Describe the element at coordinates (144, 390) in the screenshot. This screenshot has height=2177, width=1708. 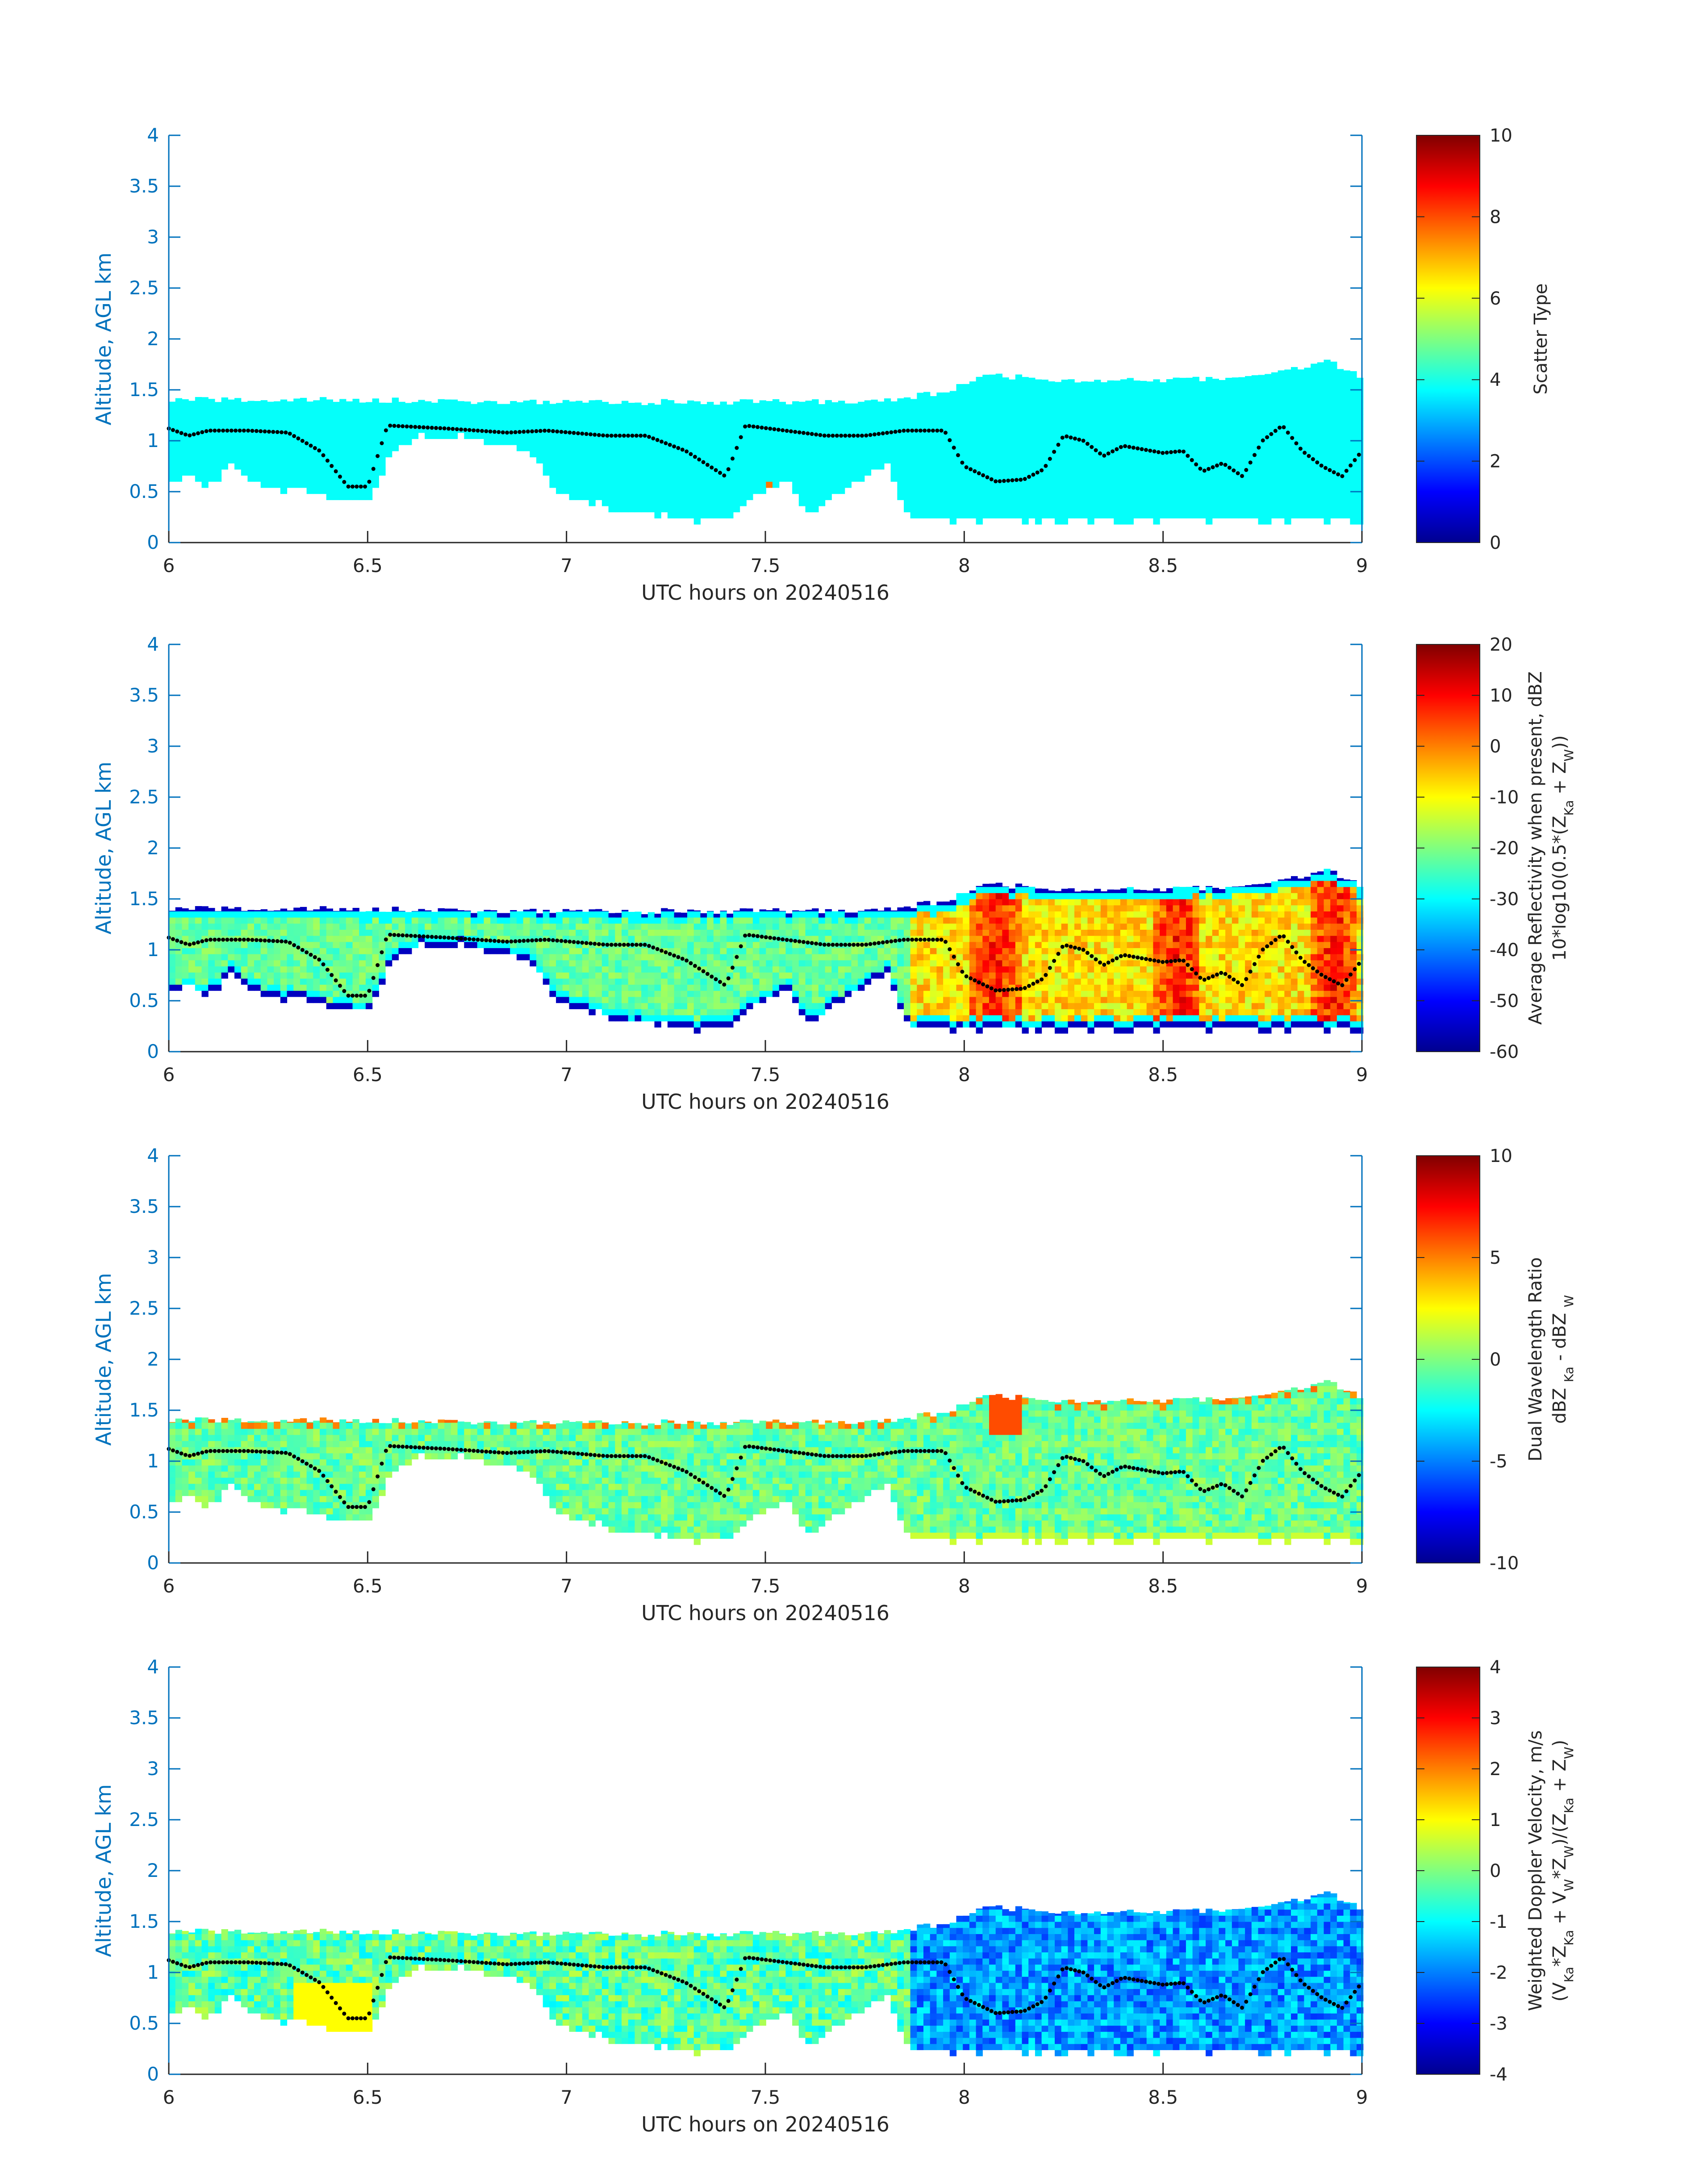
I see `y-tick-label: 1.5` at that location.